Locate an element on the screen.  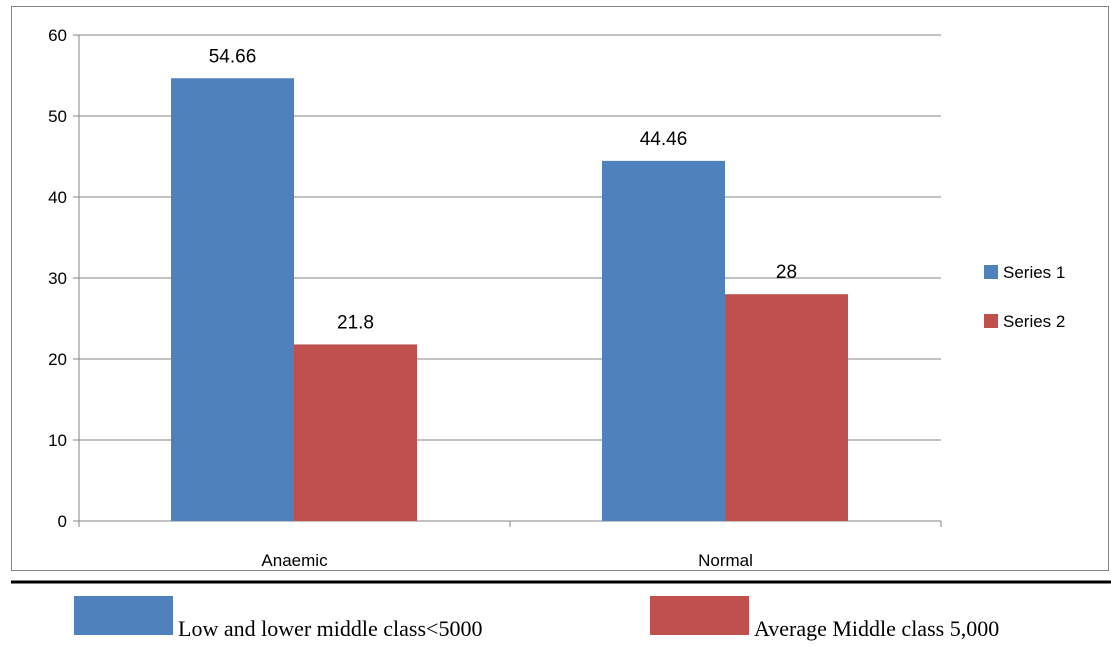
data-label-series-1-normal: 44.46 is located at coordinates (664, 139).